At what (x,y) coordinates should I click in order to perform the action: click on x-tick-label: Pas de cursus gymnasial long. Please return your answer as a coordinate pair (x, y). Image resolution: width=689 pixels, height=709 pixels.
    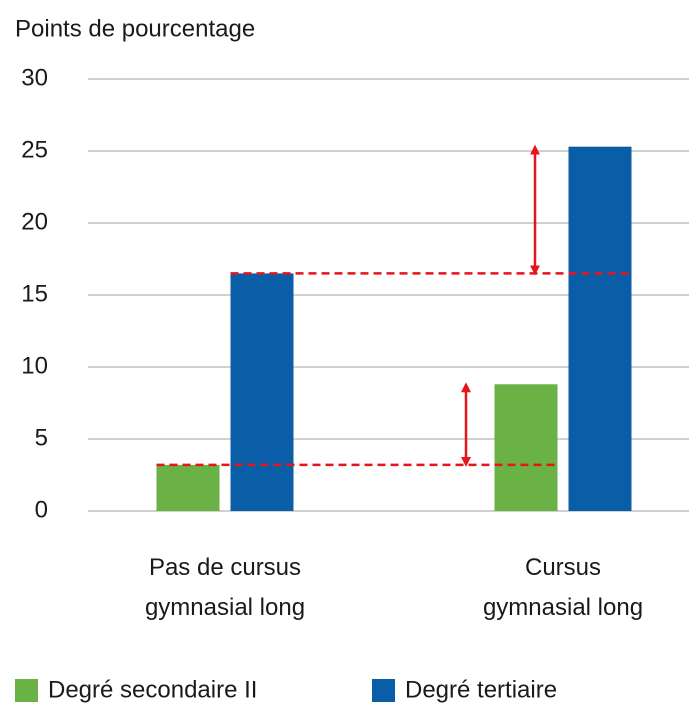
    Looking at the image, I should click on (225, 587).